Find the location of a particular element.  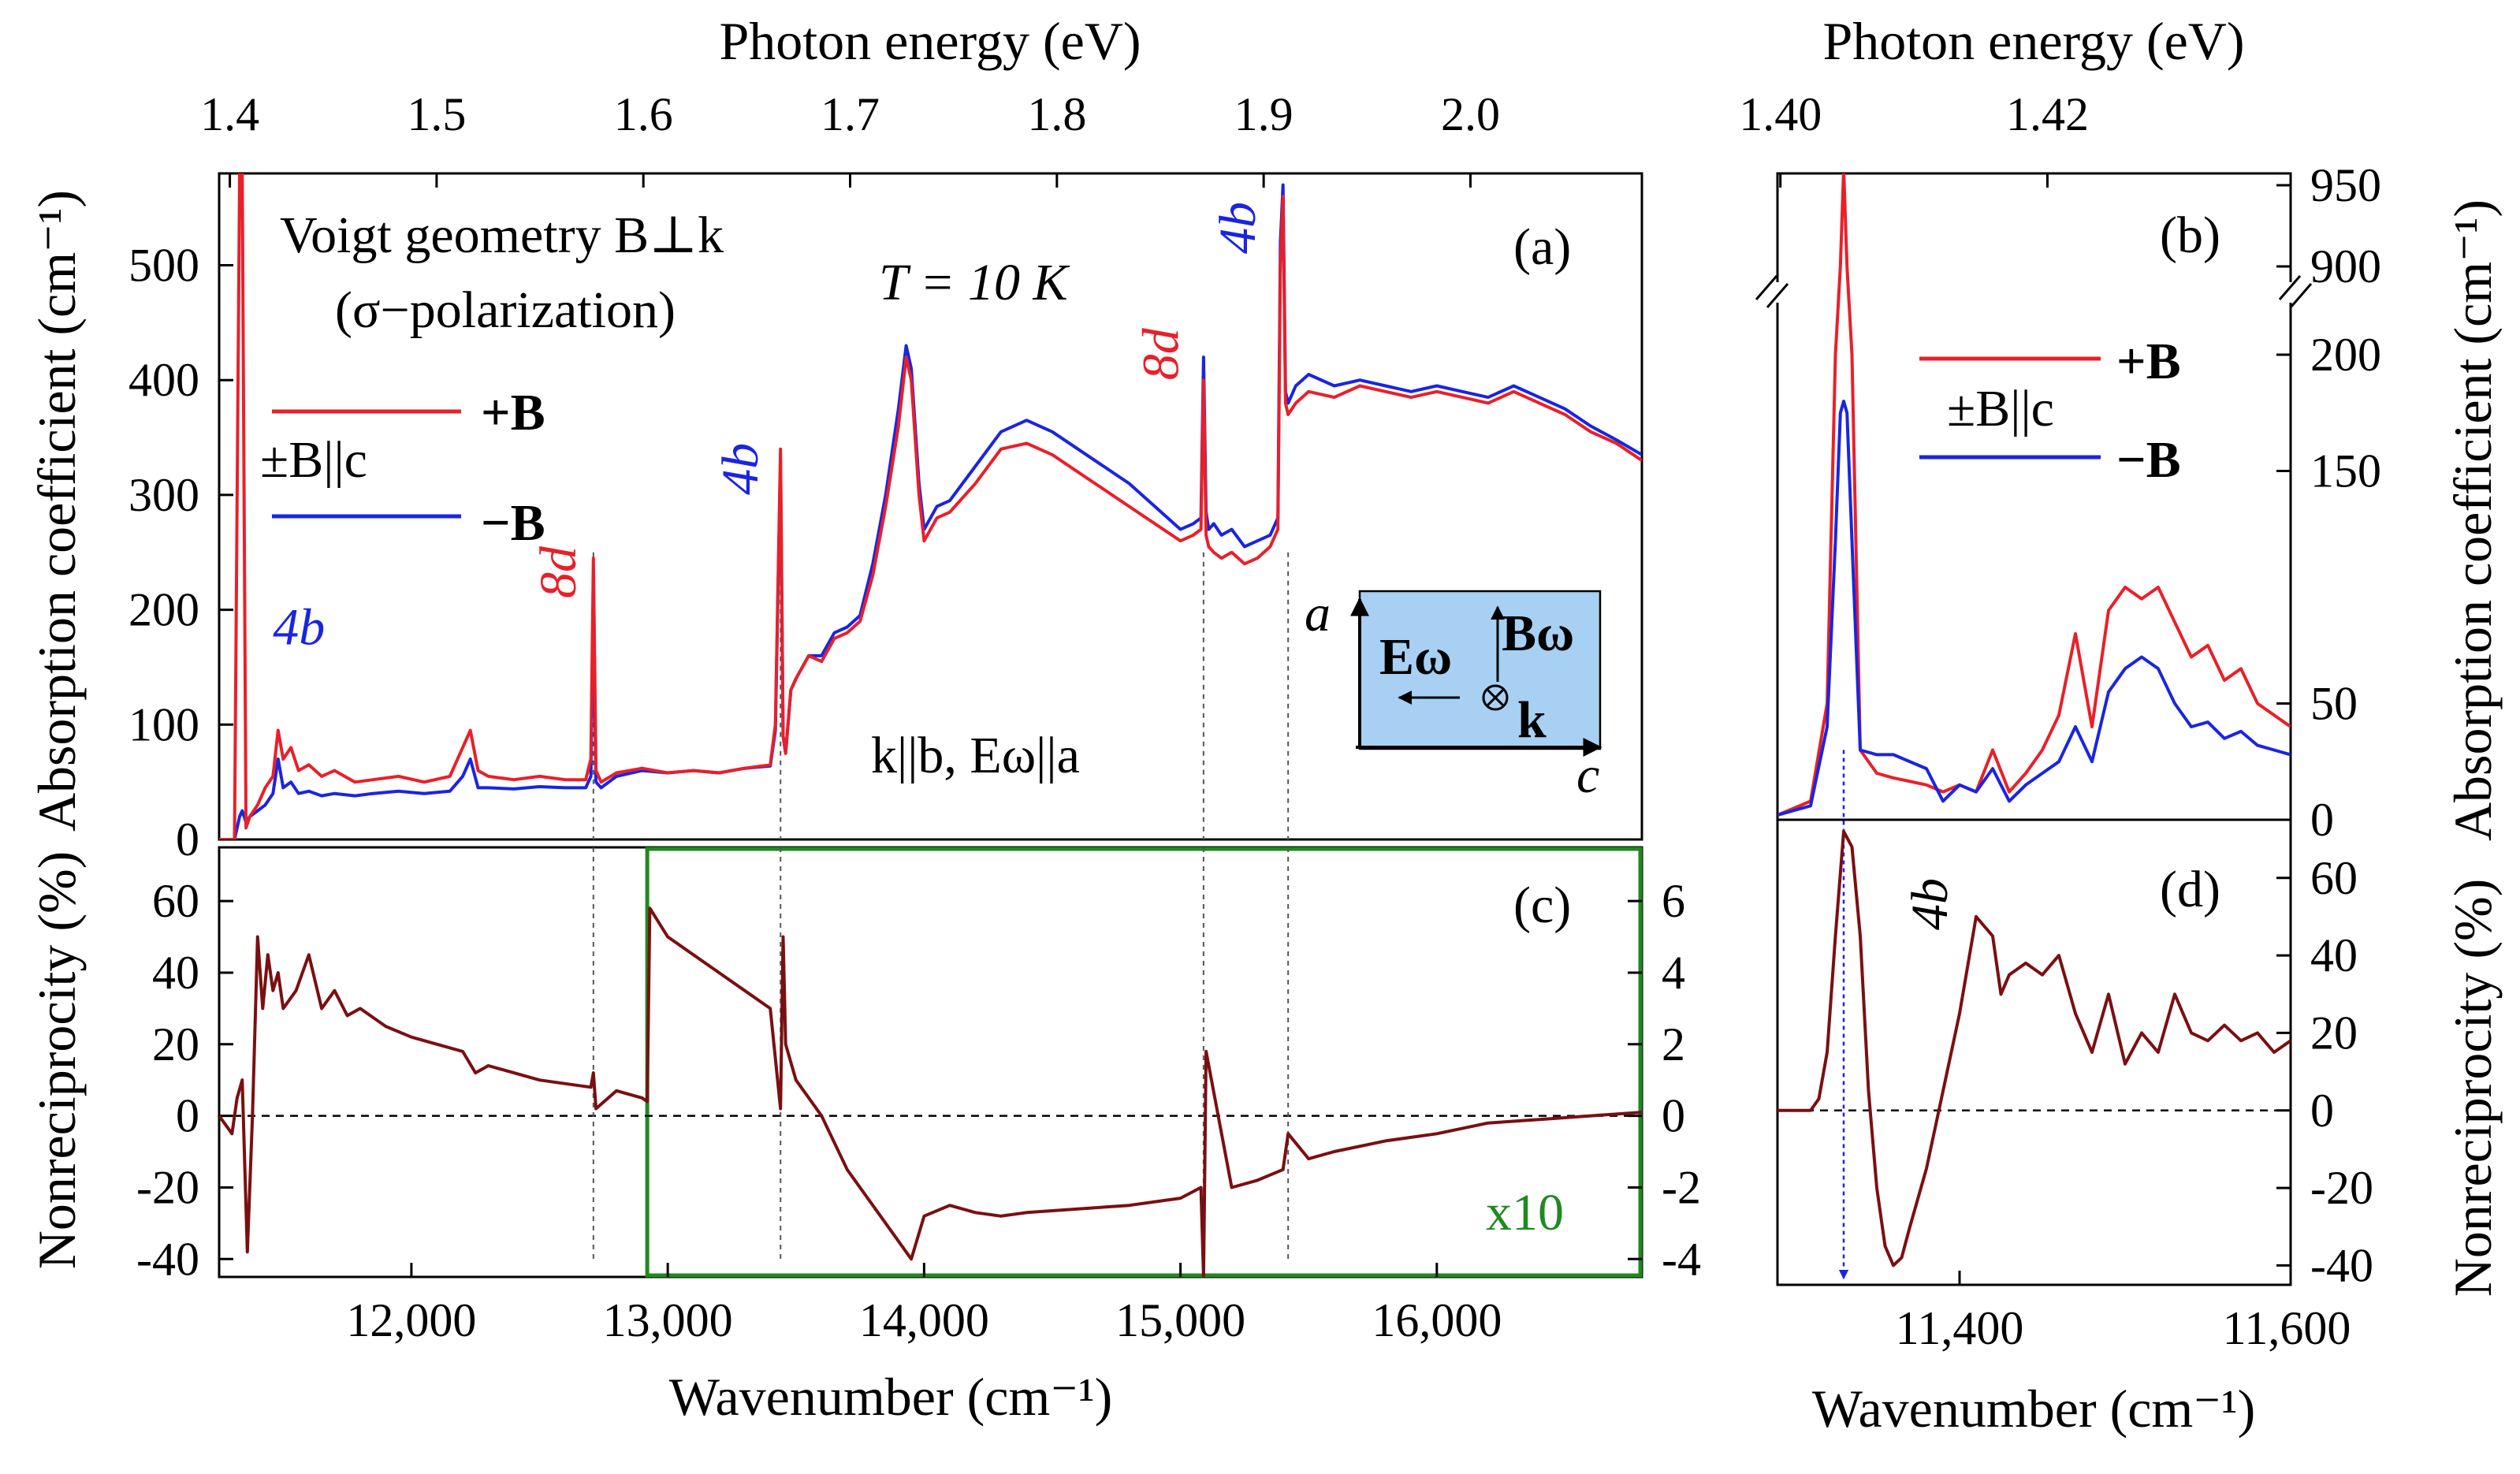

panel-d-frame is located at coordinates (2034, 1052).